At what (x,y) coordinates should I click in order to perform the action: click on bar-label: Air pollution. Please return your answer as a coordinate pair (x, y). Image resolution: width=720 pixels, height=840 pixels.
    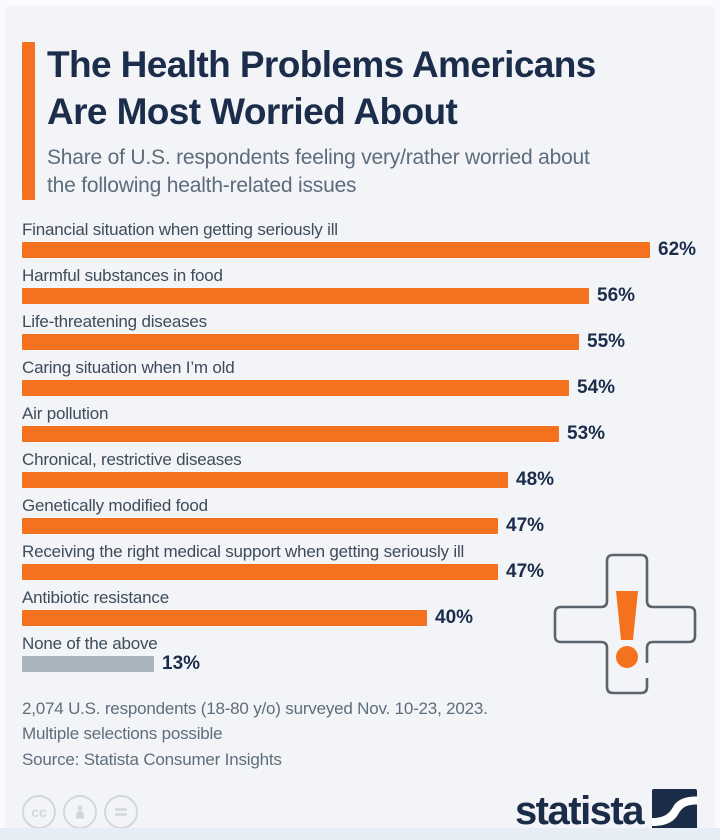
    Looking at the image, I should click on (65, 413).